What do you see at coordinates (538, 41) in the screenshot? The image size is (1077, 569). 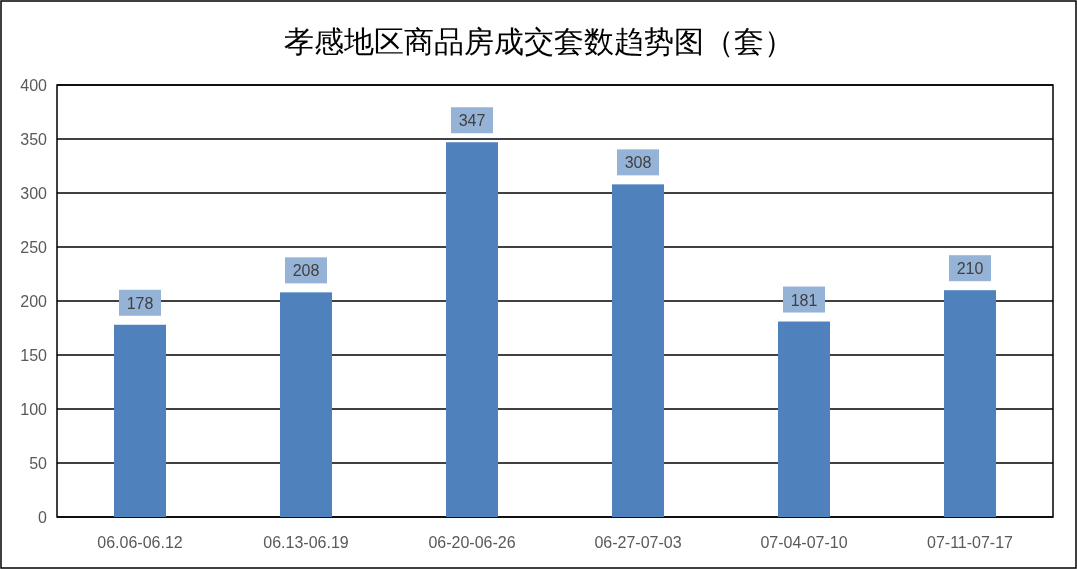 I see `chart-title: 孝感地区商品房成交套数趋势图（套）` at bounding box center [538, 41].